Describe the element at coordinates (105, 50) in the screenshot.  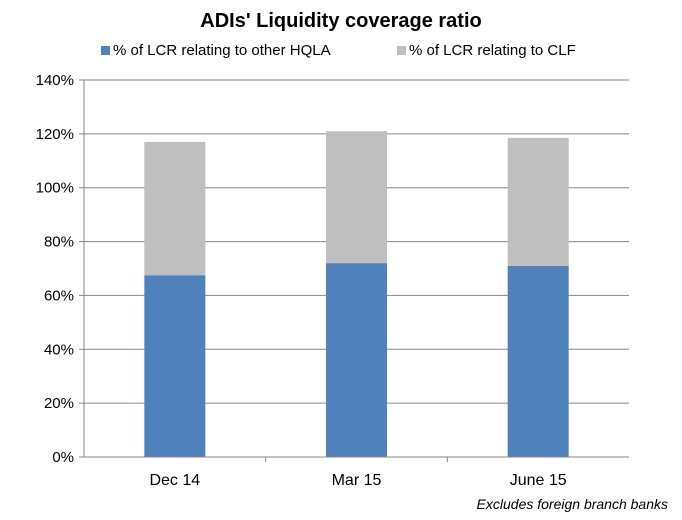
I see `legend-swatch-hqla` at that location.